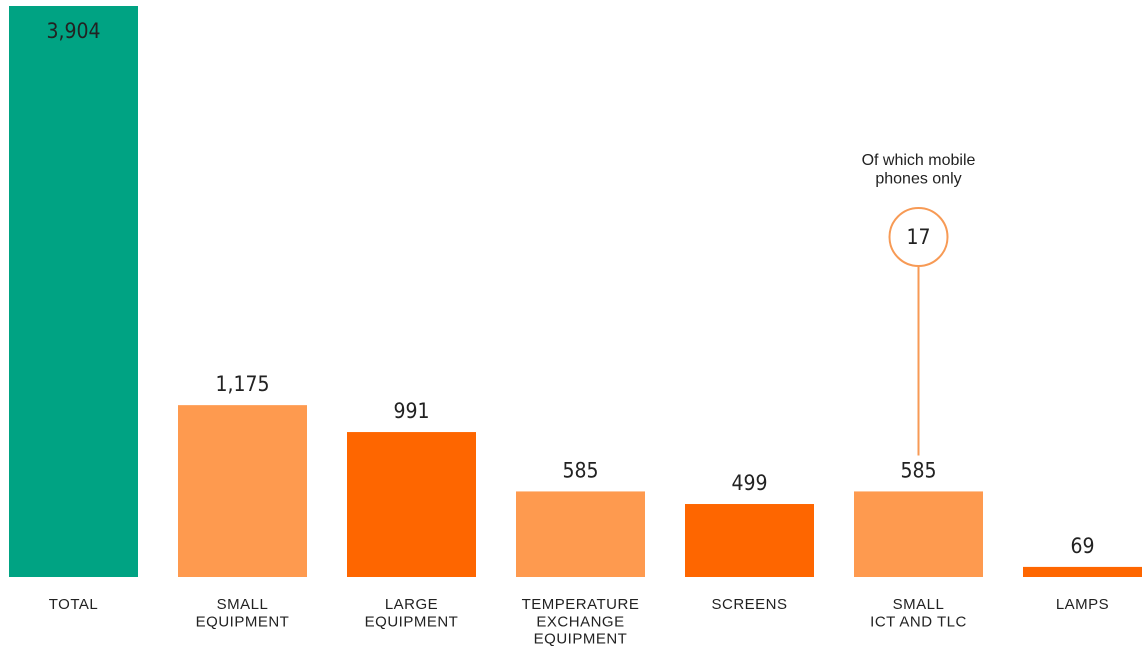  What do you see at coordinates (243, 613) in the screenshot?
I see `x-tick-label: SMALL EQUIPMENT` at bounding box center [243, 613].